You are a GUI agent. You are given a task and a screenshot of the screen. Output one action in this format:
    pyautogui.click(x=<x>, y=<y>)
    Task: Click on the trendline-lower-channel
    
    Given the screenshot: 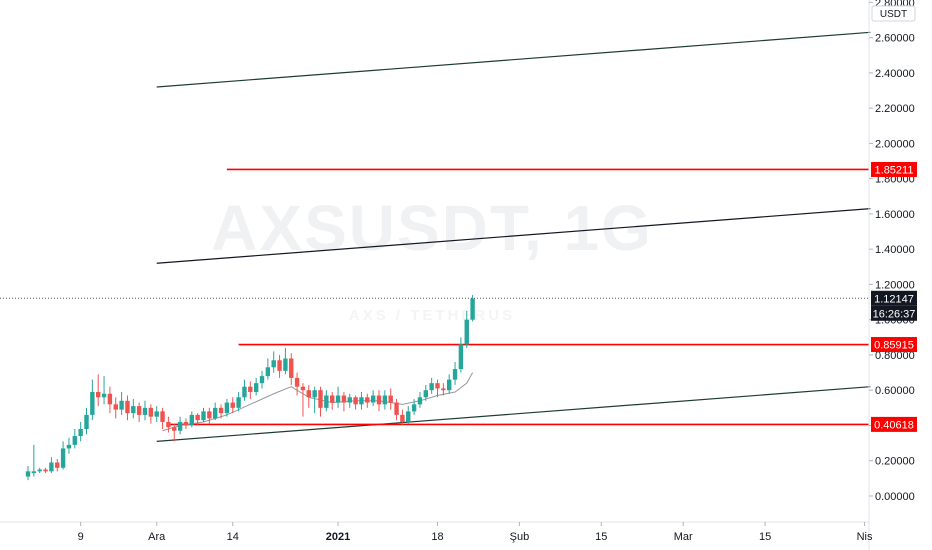 What is the action you would take?
    pyautogui.click(x=513, y=414)
    